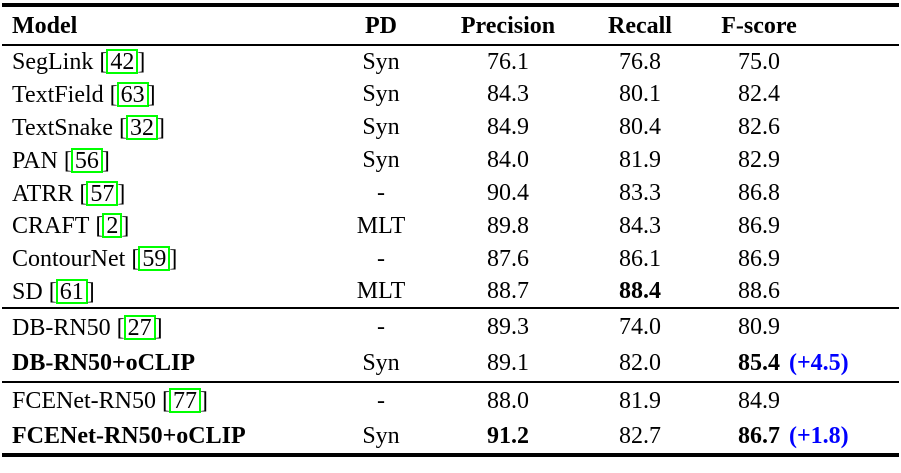  Describe the element at coordinates (759, 435) in the screenshot. I see `fscore-value: 86.7` at that location.